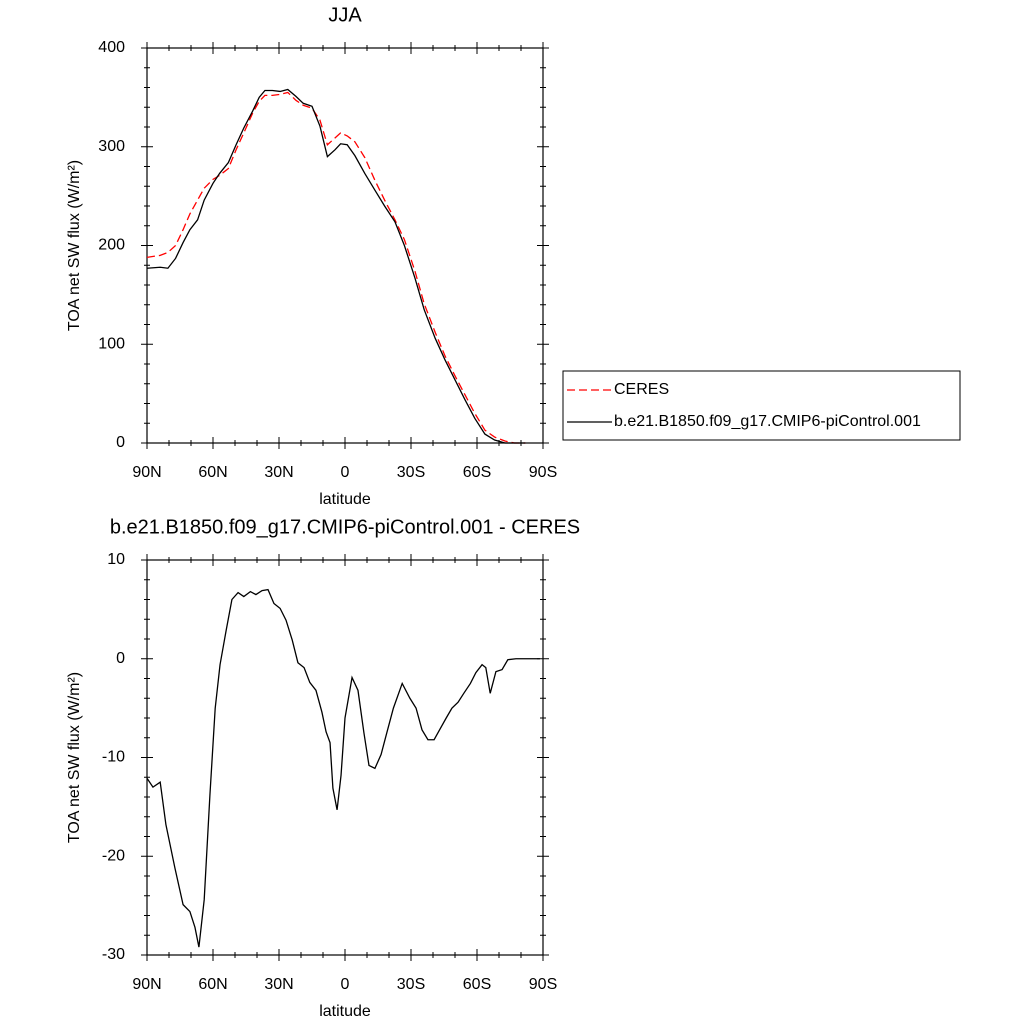 This screenshot has width=1024, height=1024. I want to click on y-tick-label: -10, so click(113, 757).